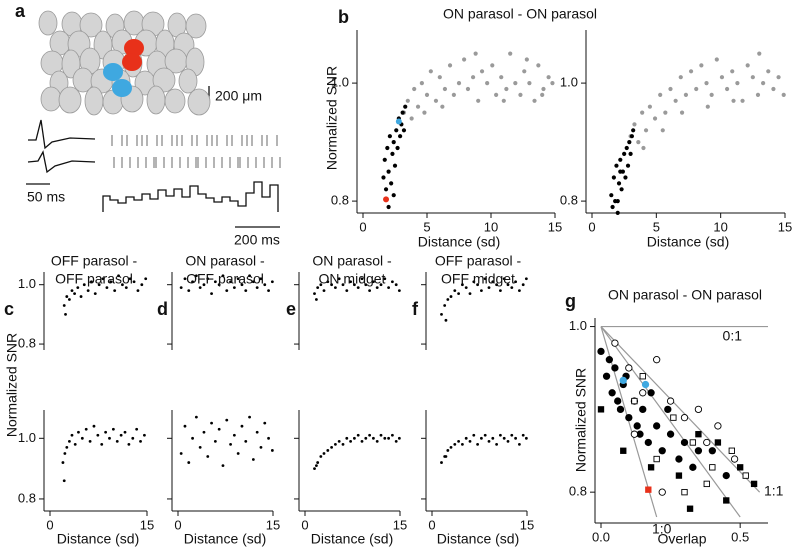 This screenshot has width=800, height=550. What do you see at coordinates (570, 301) in the screenshot?
I see `panel-label: g` at bounding box center [570, 301].